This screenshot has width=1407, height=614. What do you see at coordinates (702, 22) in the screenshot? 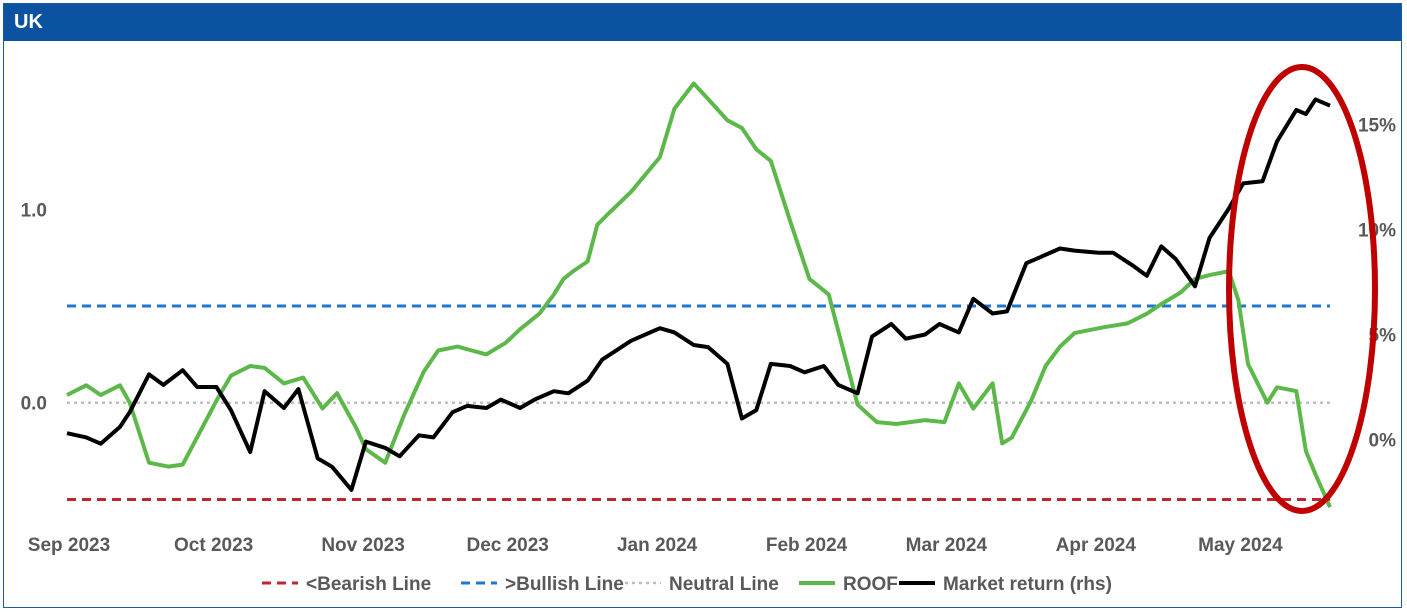
I see `title-bar: UK` at bounding box center [702, 22].